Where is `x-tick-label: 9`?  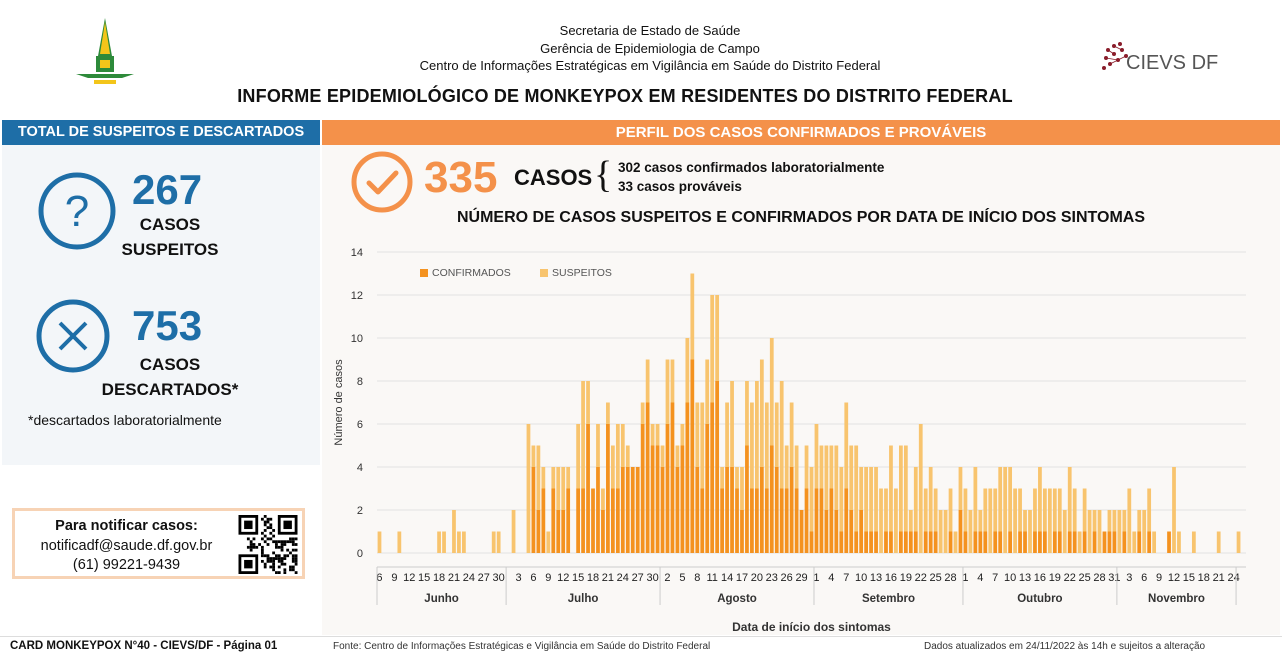
x-tick-label: 9 is located at coordinates (394, 578).